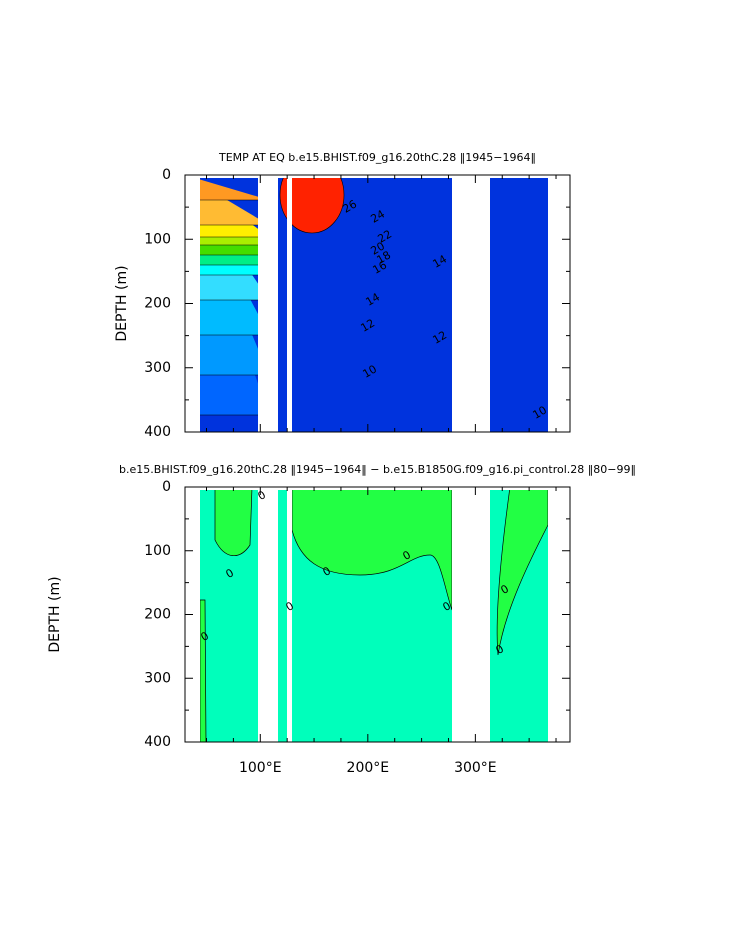 Image resolution: width=733 pixels, height=945 pixels. I want to click on contour-label: 16, so click(379, 267).